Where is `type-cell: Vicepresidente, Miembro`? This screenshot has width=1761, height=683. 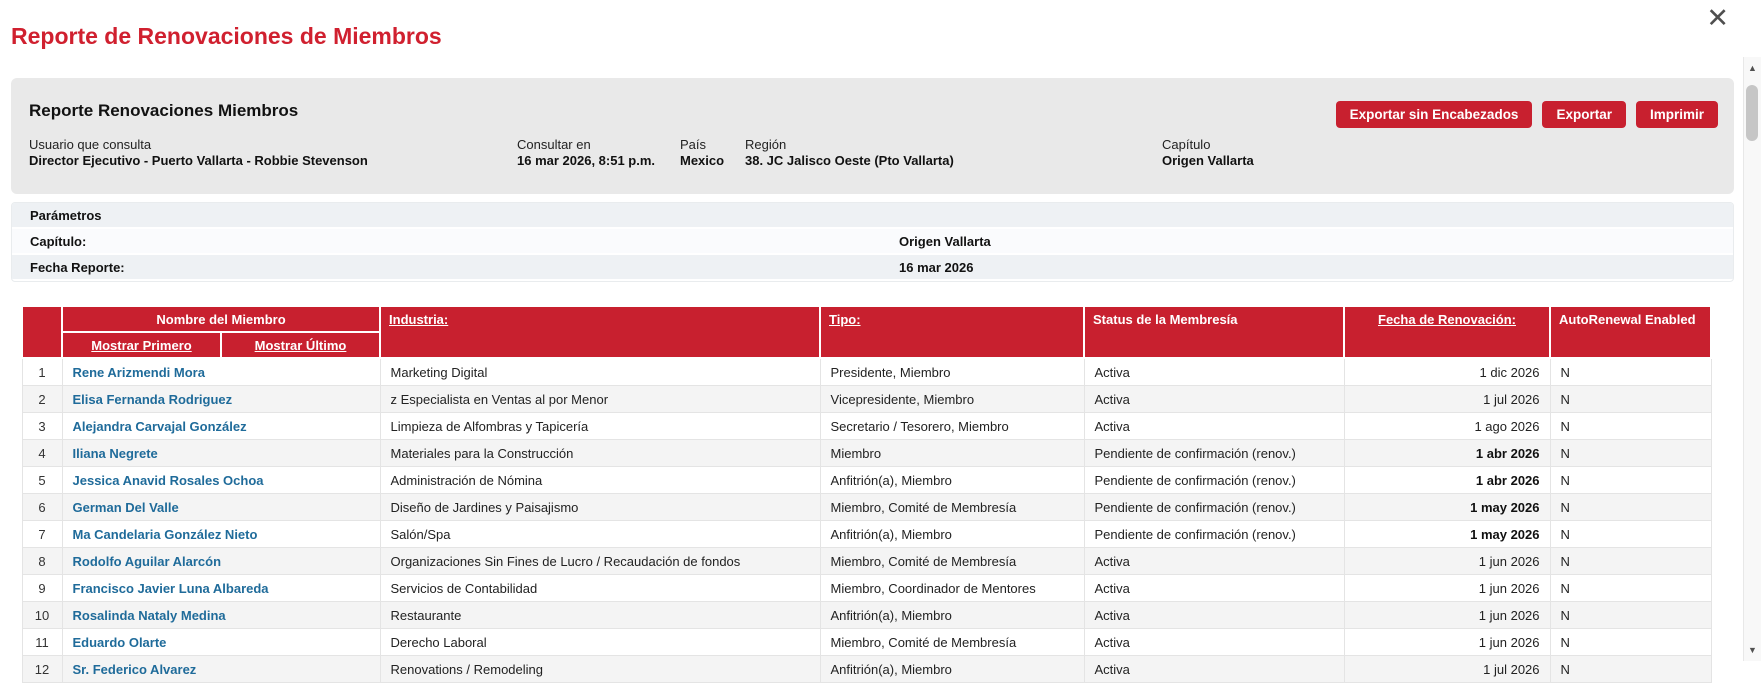 type-cell: Vicepresidente, Miembro is located at coordinates (952, 399).